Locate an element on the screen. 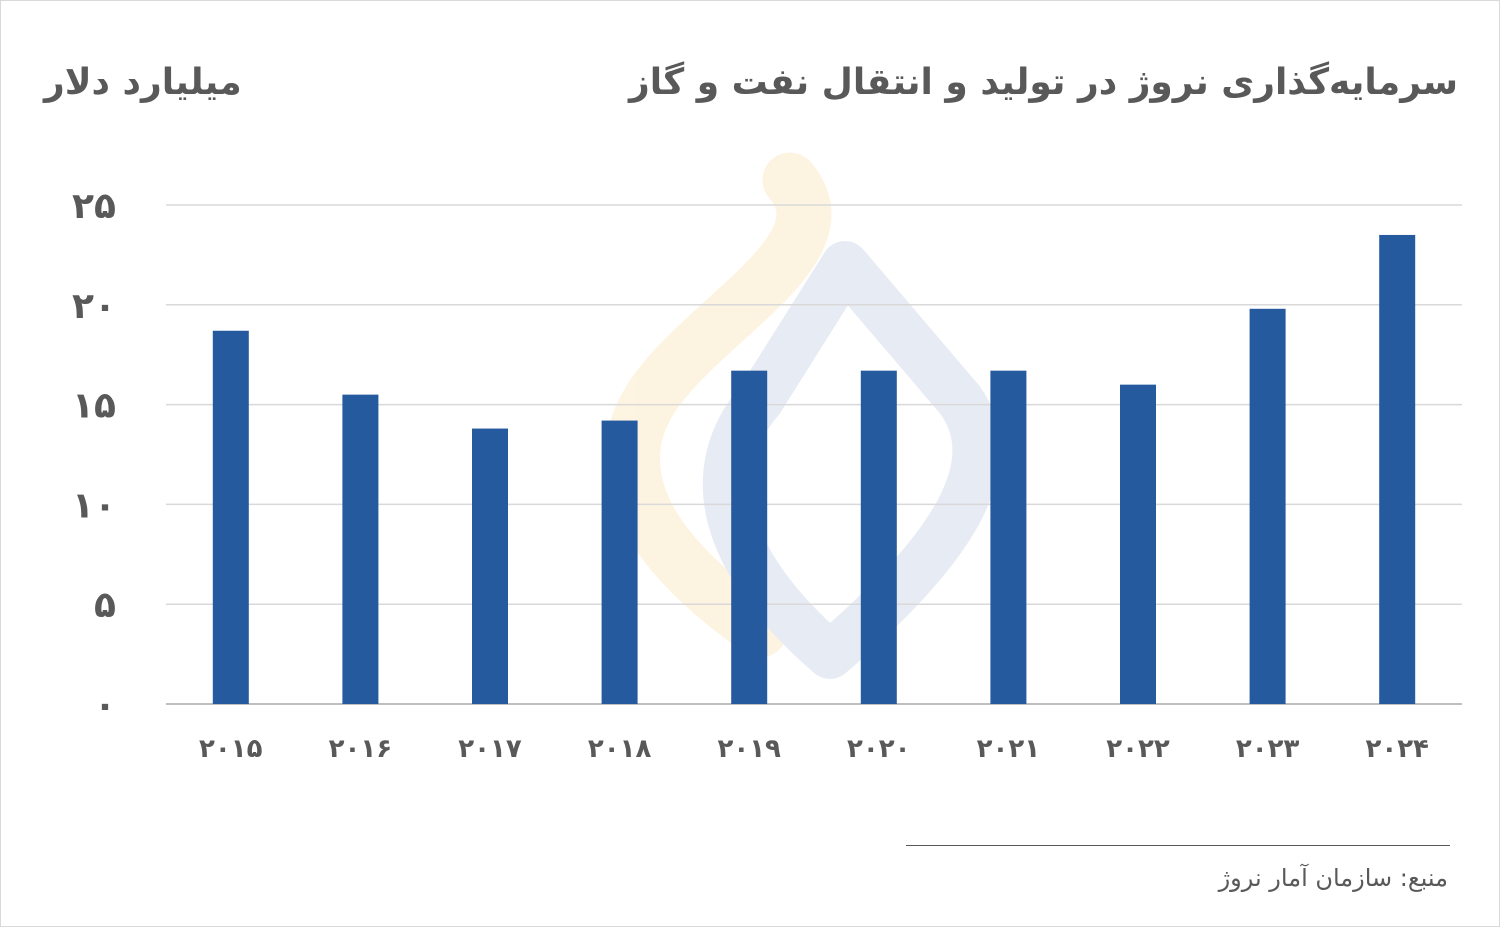 The image size is (1500, 927). y-tick-label: ۵ is located at coordinates (105, 605).